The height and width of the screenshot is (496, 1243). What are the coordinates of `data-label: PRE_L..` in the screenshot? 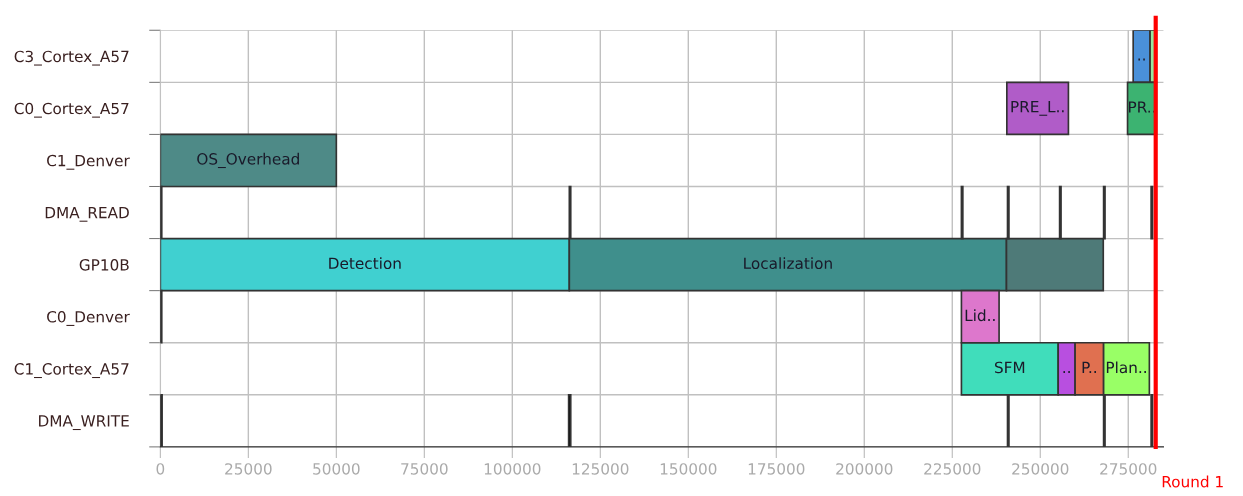 It's located at (1037, 108).